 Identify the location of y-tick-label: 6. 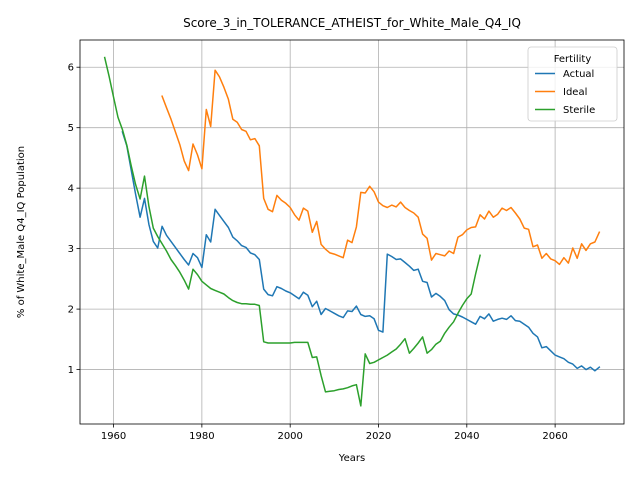
(71, 68).